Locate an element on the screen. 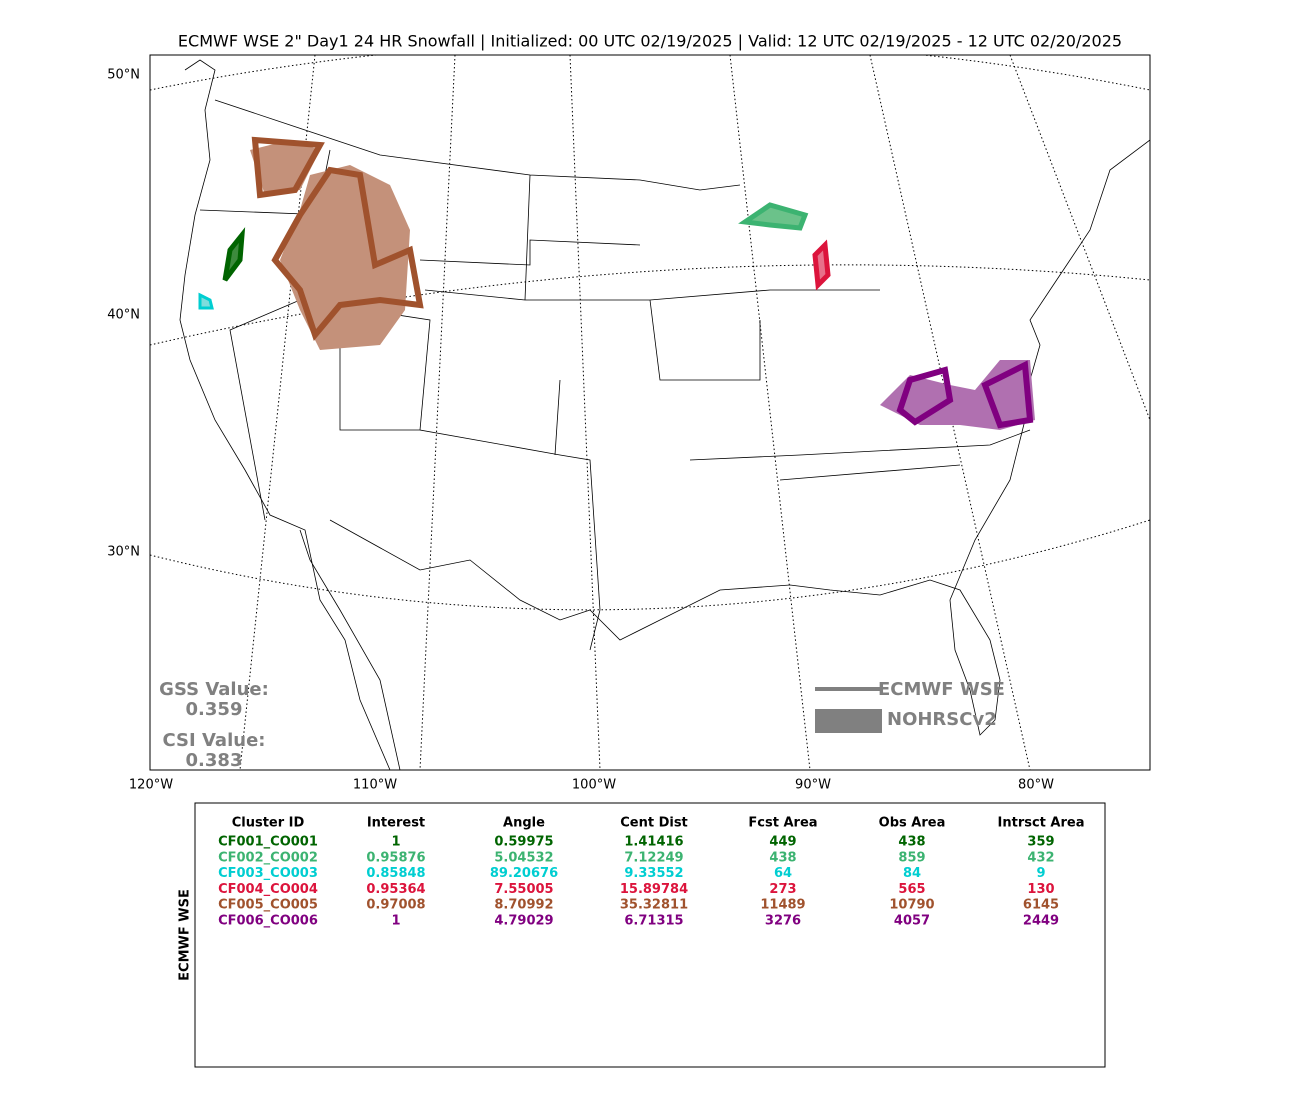  table-cell: 0.59975 is located at coordinates (523, 842).